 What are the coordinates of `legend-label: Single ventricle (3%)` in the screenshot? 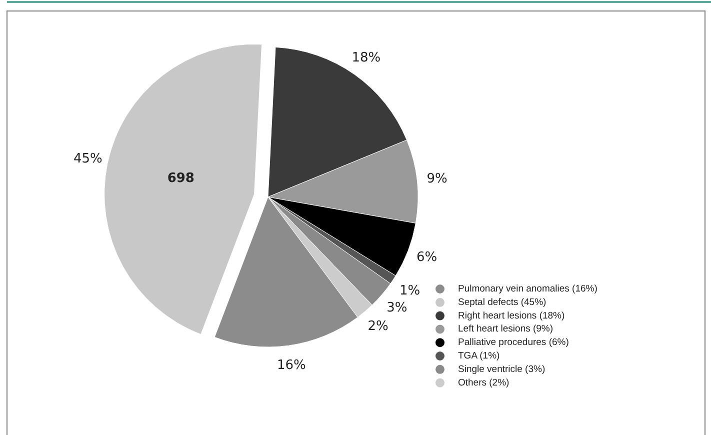 It's located at (502, 369).